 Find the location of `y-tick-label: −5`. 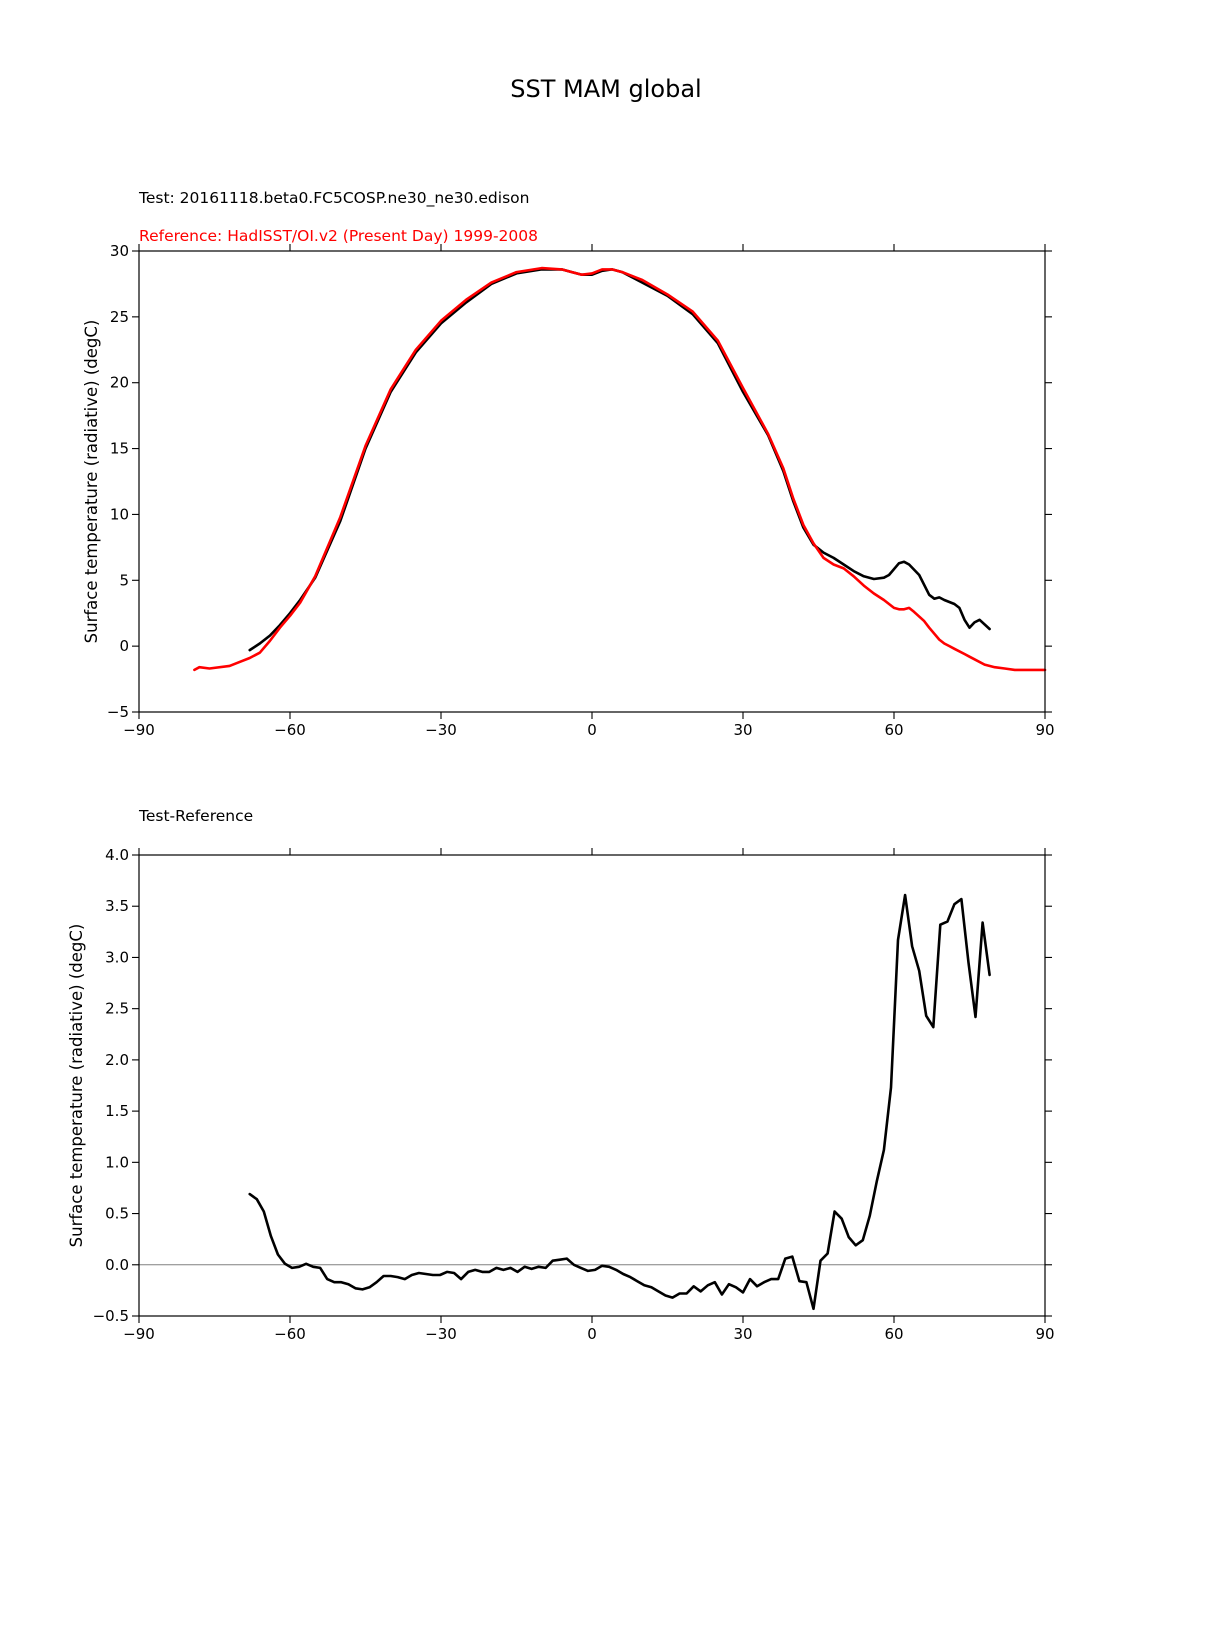

y-tick-label: −5 is located at coordinates (118, 712).